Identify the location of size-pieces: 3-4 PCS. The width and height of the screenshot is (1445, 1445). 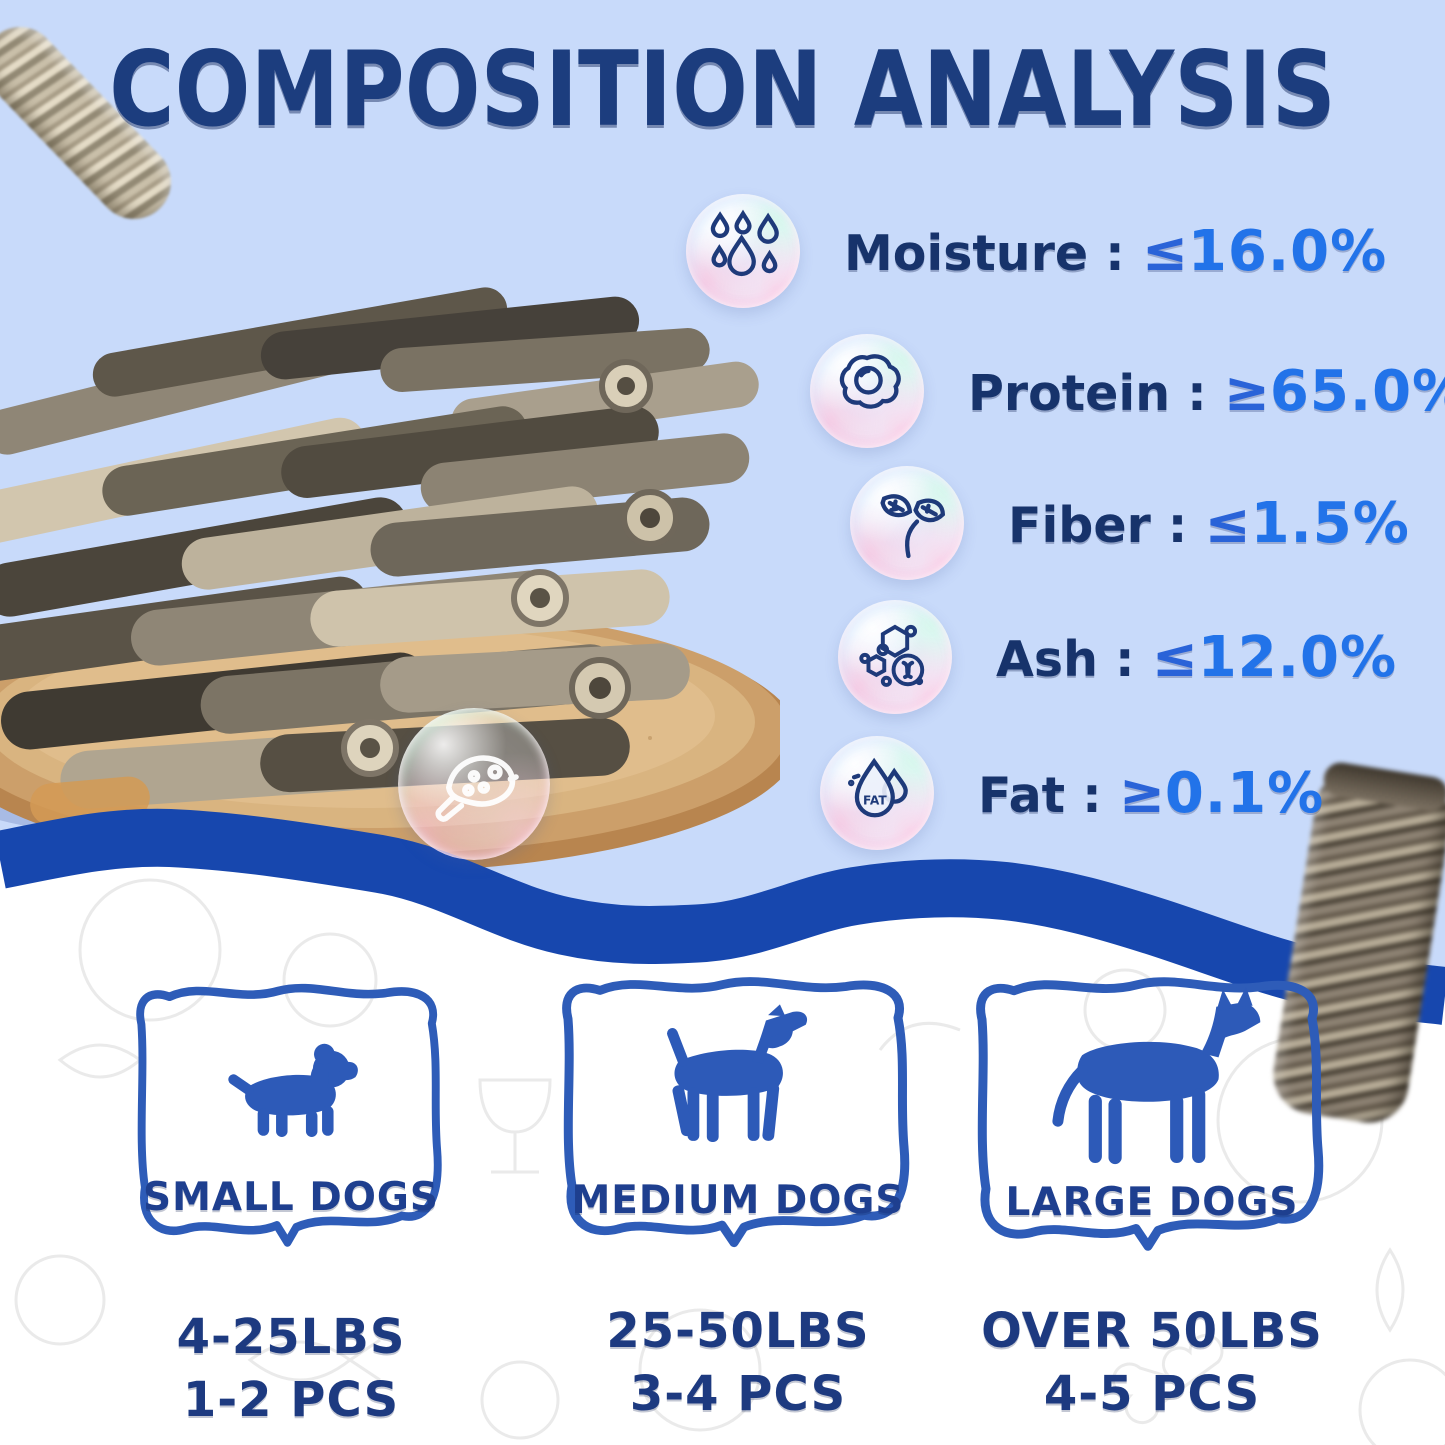
(738, 1394).